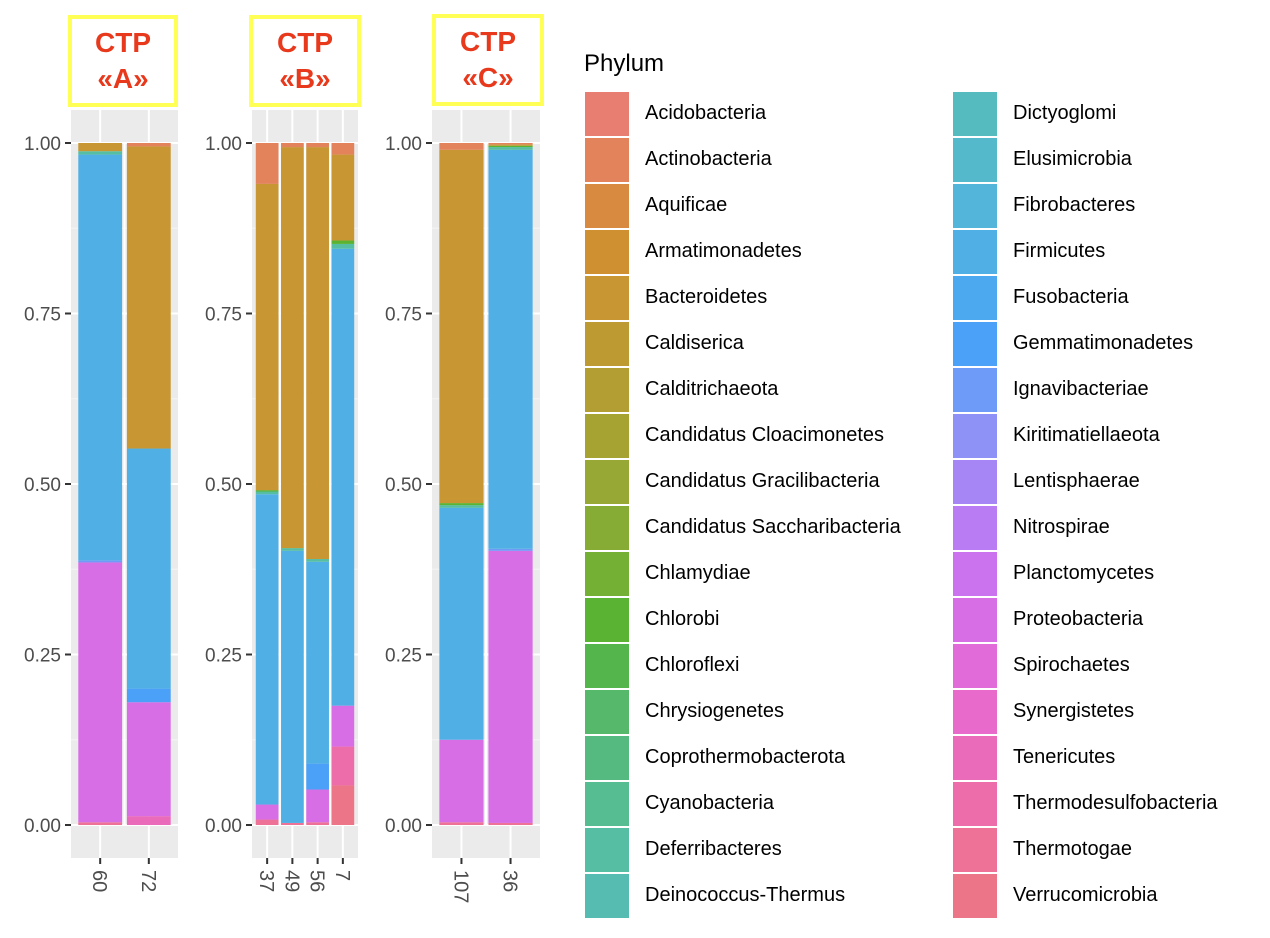 The image size is (1270, 938). Describe the element at coordinates (1071, 297) in the screenshot. I see `legend-label: Fusobacteria` at that location.